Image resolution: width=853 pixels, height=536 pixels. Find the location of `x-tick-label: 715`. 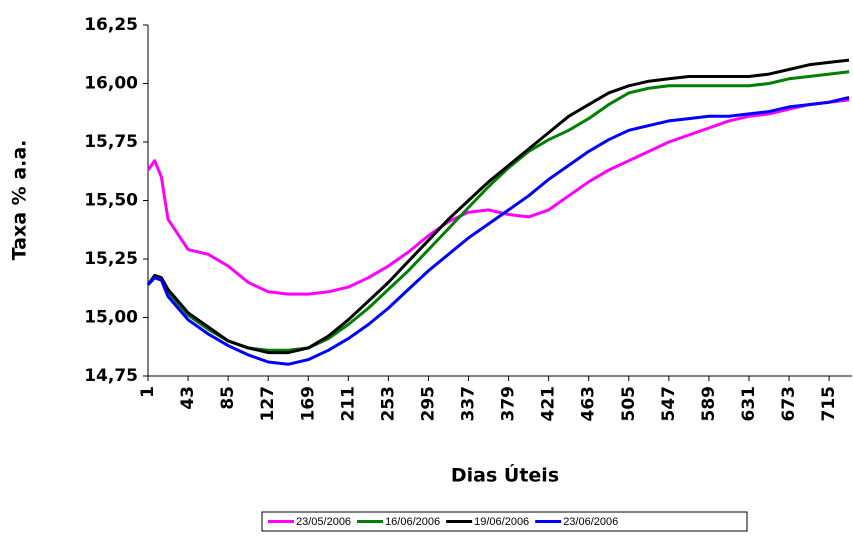

x-tick-label: 715 is located at coordinates (829, 404).